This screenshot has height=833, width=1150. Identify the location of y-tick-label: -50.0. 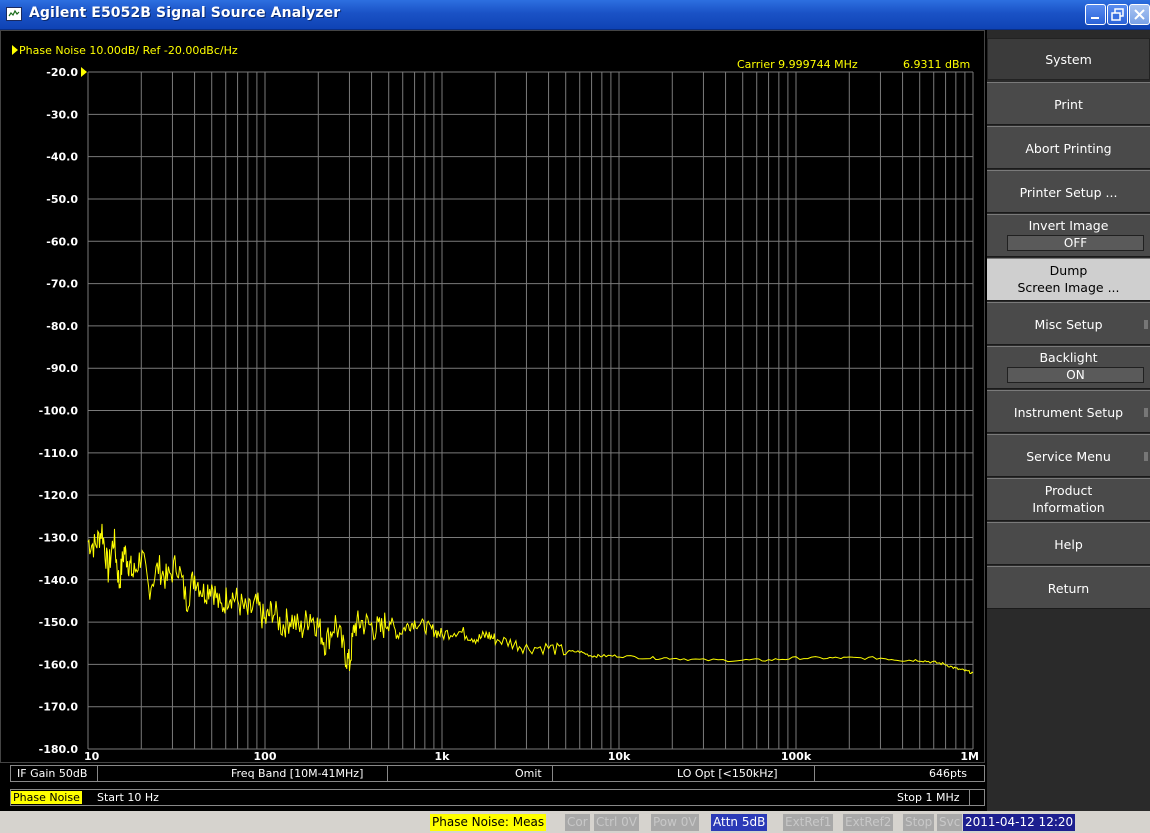
(62, 199).